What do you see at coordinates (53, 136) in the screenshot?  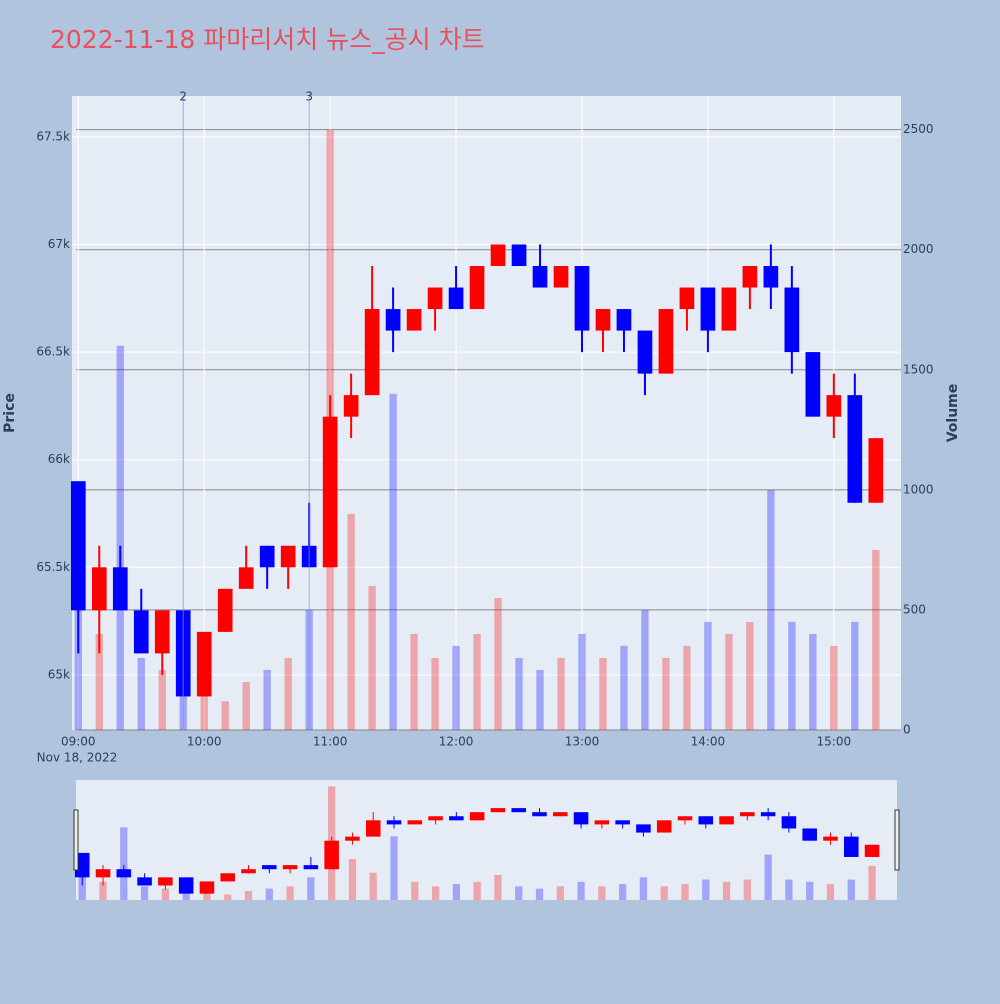 I see `y-tick-label: 67.5k` at bounding box center [53, 136].